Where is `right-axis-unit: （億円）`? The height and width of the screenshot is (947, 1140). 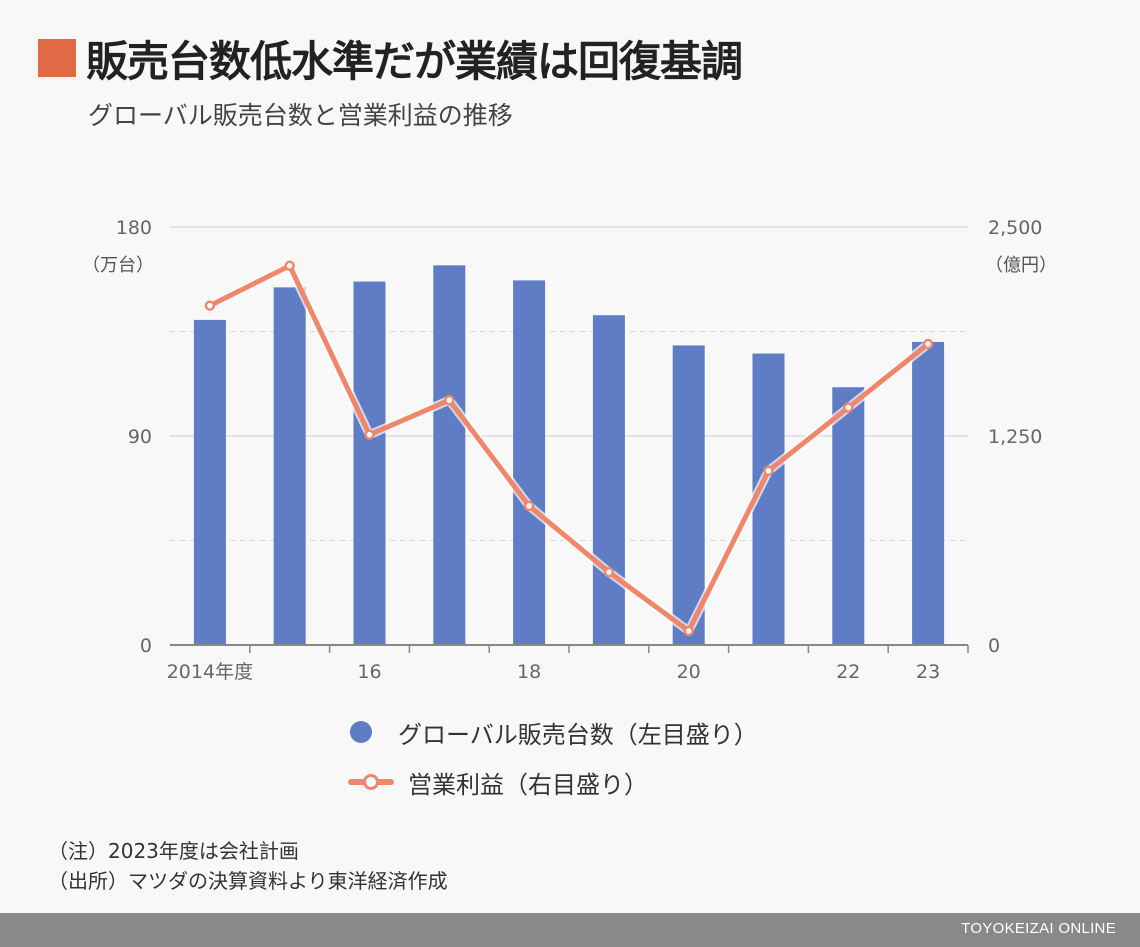 right-axis-unit: （億円） is located at coordinates (1021, 265).